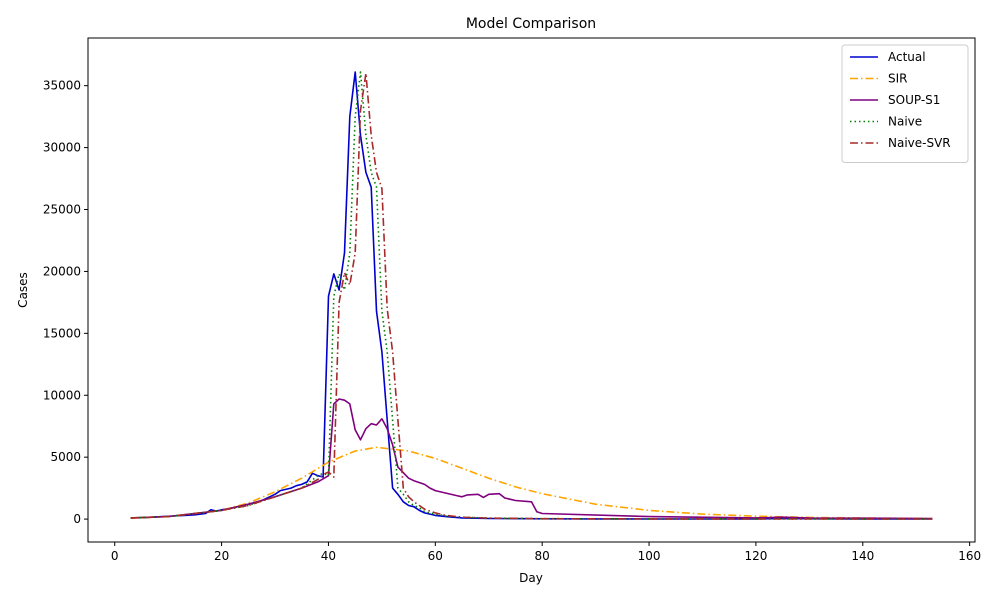 The height and width of the screenshot is (600, 1000). I want to click on x-tick-label: 120, so click(755, 556).